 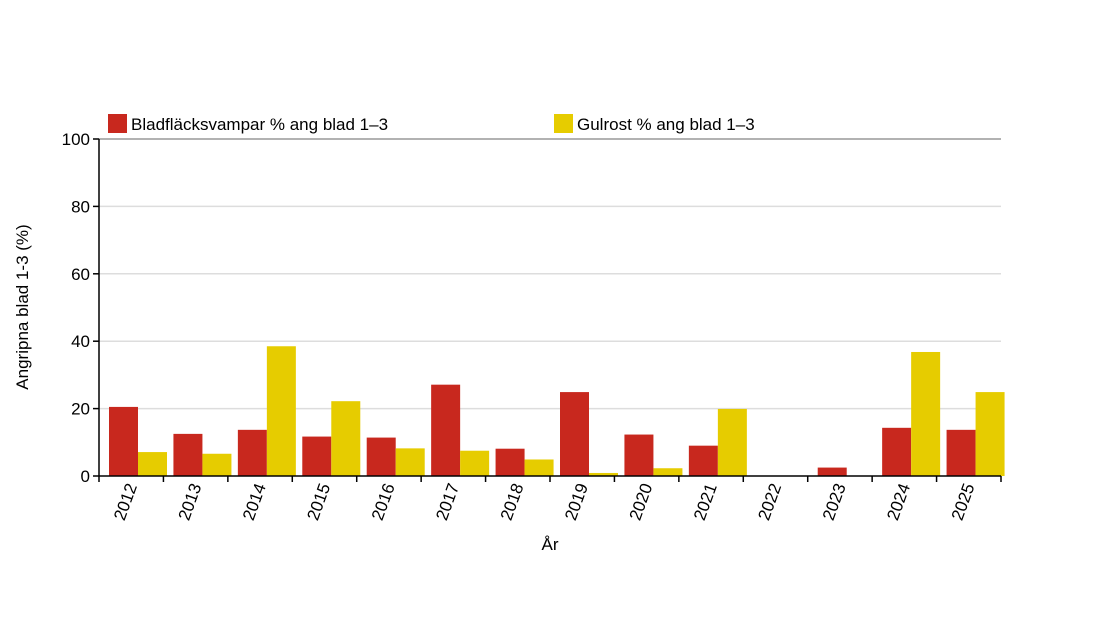 What do you see at coordinates (832, 471) in the screenshot?
I see `bar-bladflacksvampar-2023` at bounding box center [832, 471].